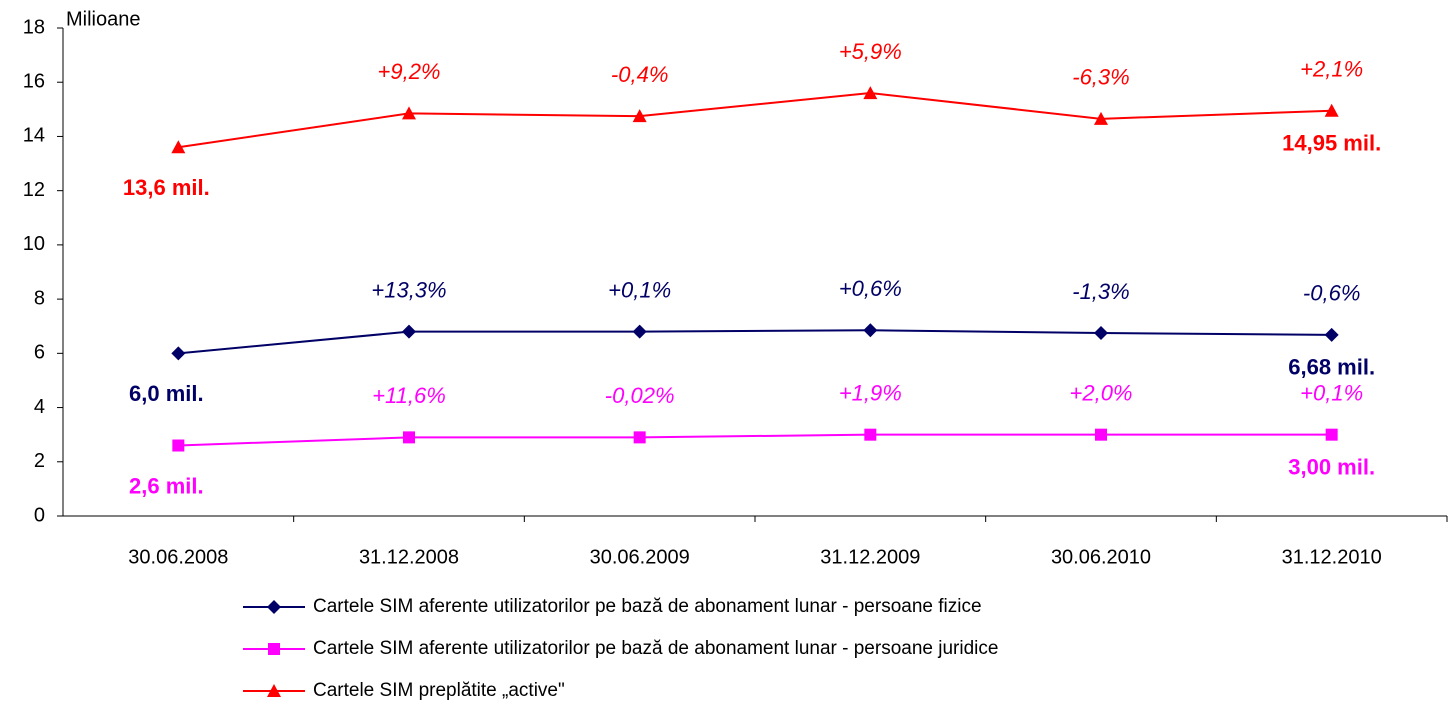 The width and height of the screenshot is (1450, 707). Describe the element at coordinates (1101, 557) in the screenshot. I see `x-tick-label: 30.06.2010` at that location.